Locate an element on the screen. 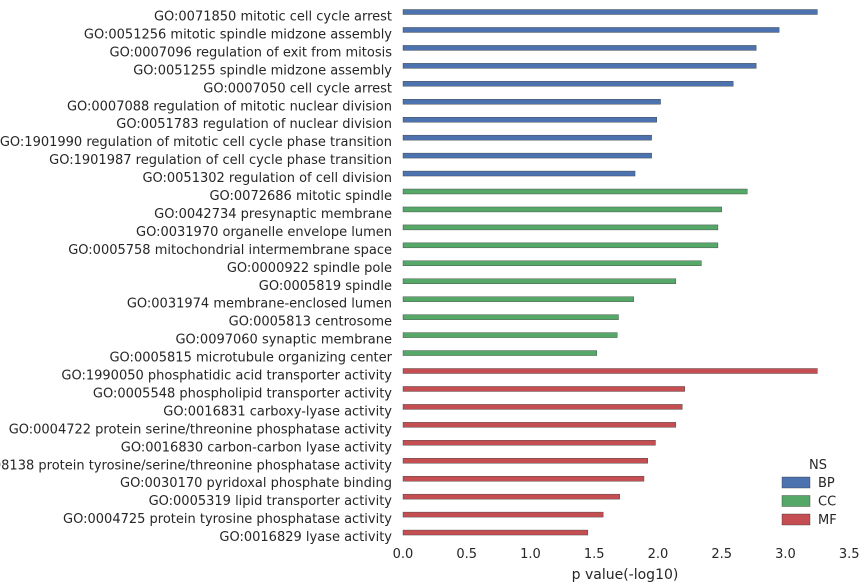  y-tick-label: GO:0005319 lipid transporter activity is located at coordinates (271, 501).